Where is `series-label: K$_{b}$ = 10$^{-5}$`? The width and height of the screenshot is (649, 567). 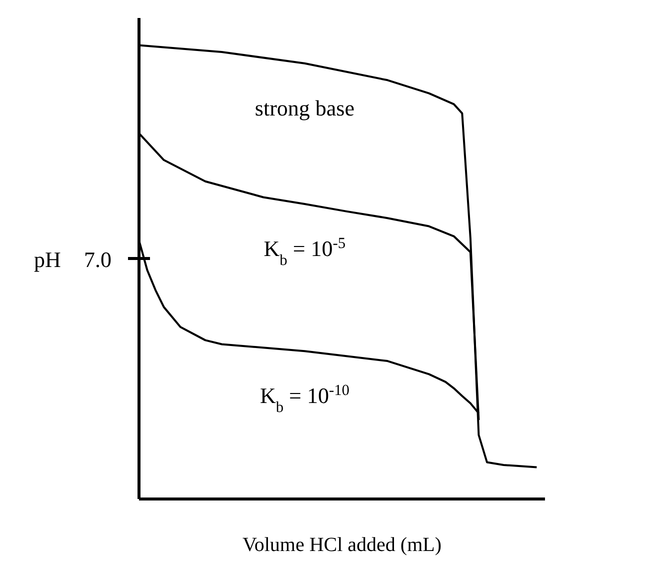
series-label: K$_{b}$ = 10$^{-5}$ is located at coordinates (305, 251).